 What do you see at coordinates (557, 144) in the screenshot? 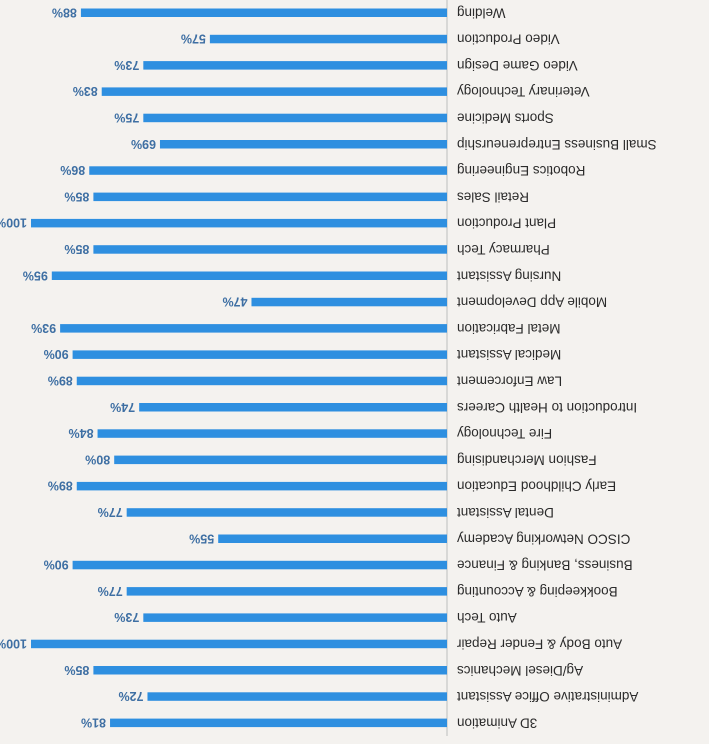
I see `category-label: Small Business Entrepreneurship` at bounding box center [557, 144].